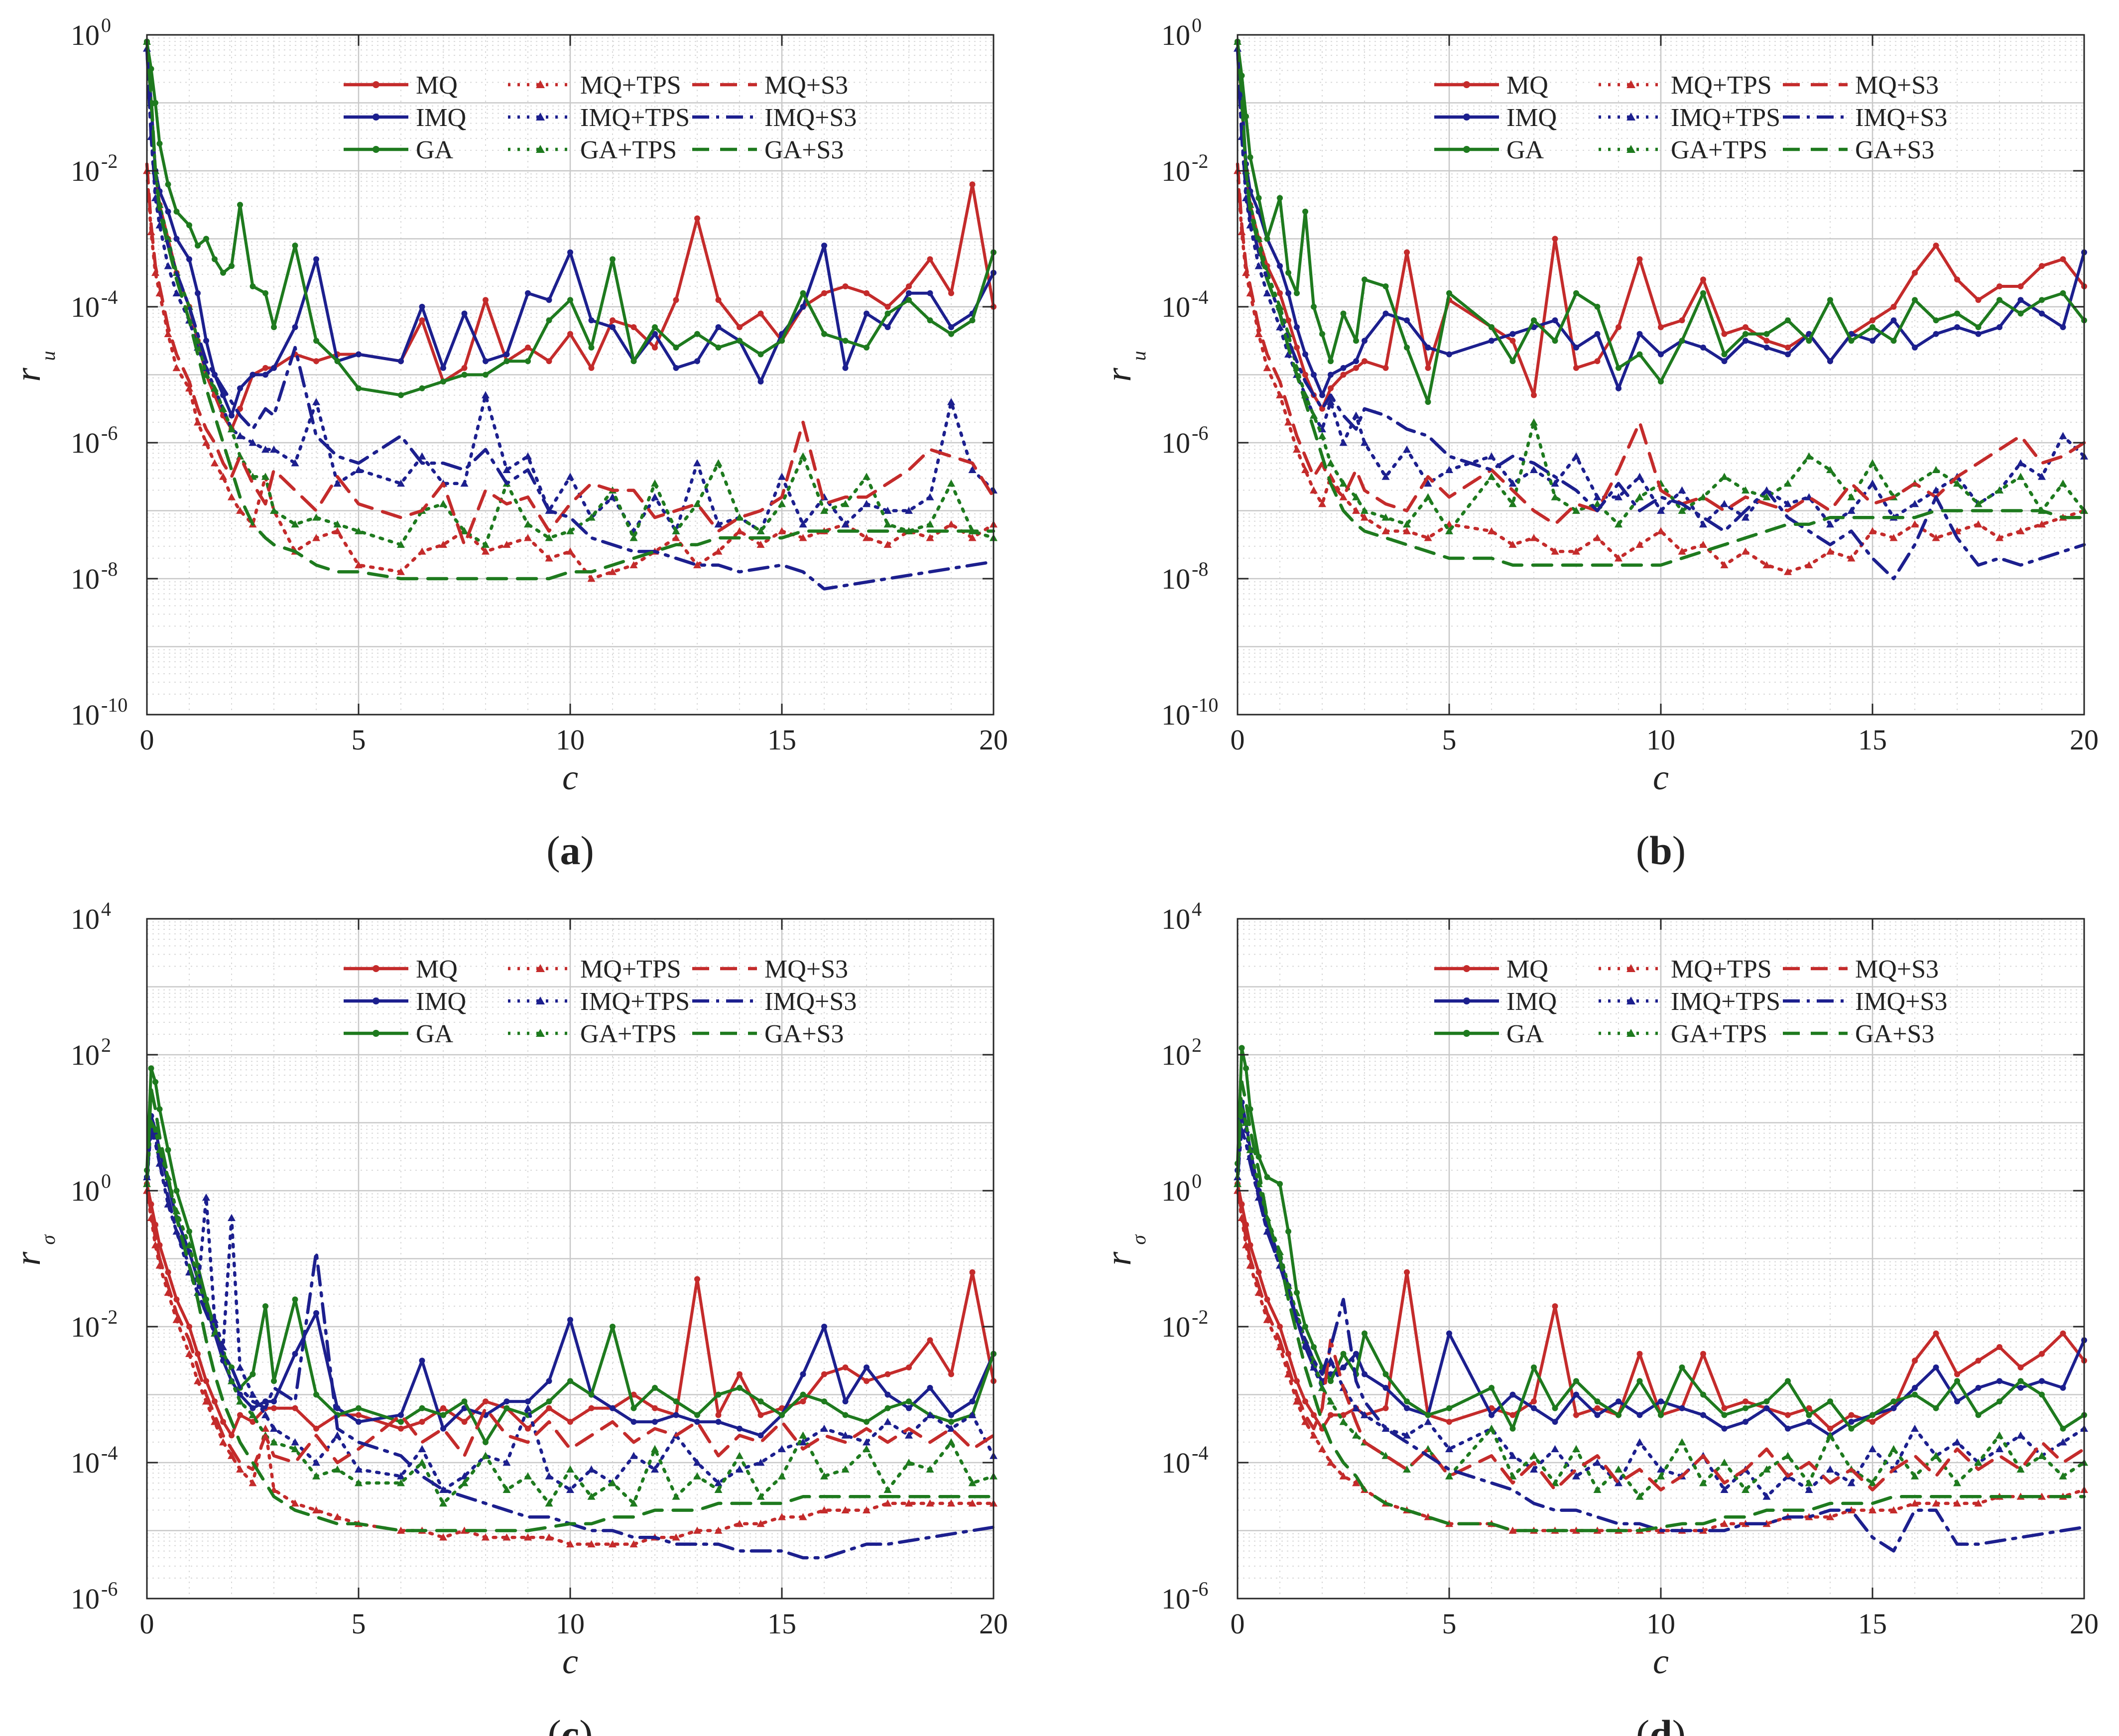  I want to click on legend-label: GA+S3, so click(1894, 1034).